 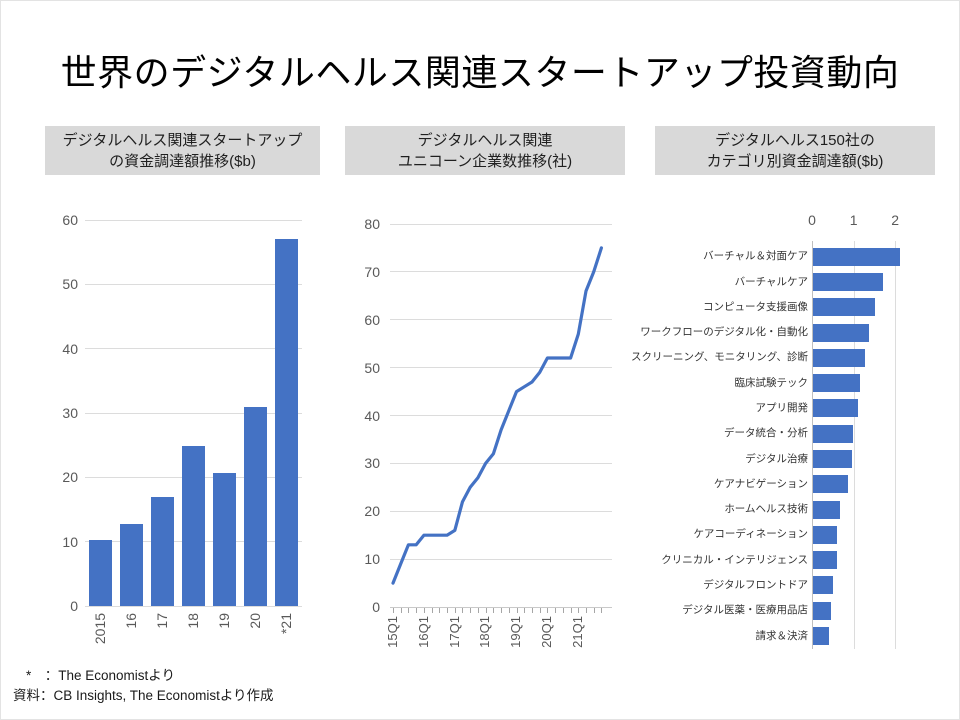 What do you see at coordinates (455, 642) in the screenshot?
I see `x-axis-tick-label: 17Q1` at bounding box center [455, 642].